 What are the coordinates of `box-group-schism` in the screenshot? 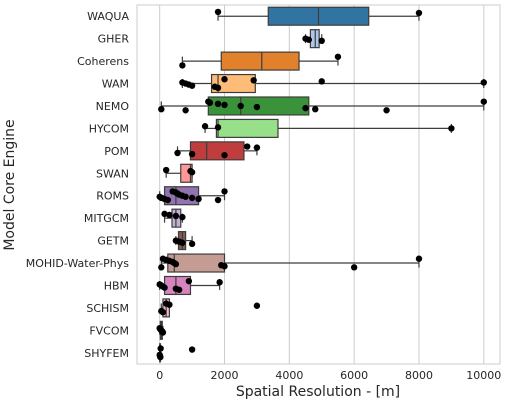 It's located at (209, 308).